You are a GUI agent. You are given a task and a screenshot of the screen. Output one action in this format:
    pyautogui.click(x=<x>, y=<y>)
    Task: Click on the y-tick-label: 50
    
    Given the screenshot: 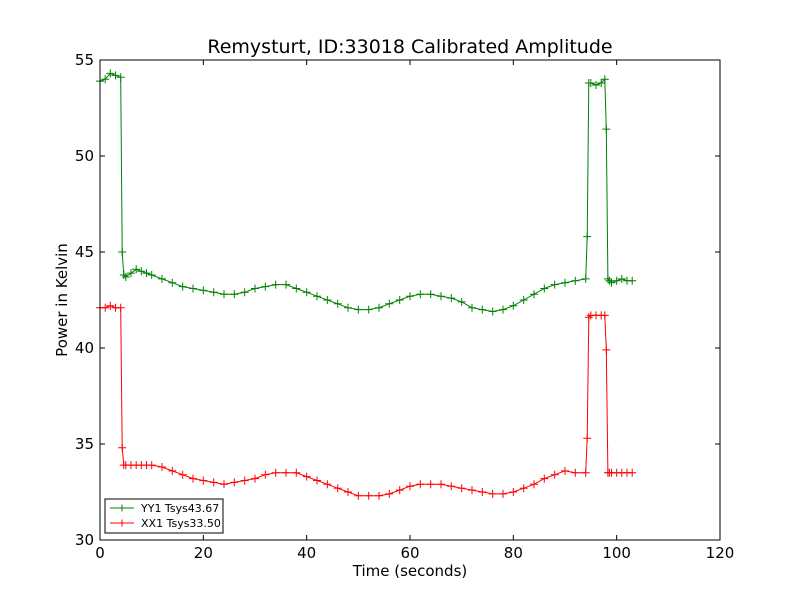 What is the action you would take?
    pyautogui.click(x=84, y=156)
    